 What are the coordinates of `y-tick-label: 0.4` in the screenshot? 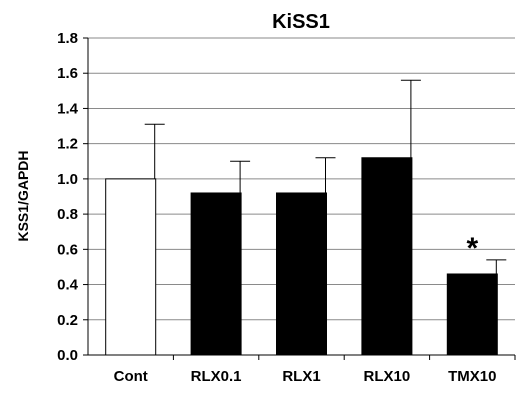 It's located at (68, 285).